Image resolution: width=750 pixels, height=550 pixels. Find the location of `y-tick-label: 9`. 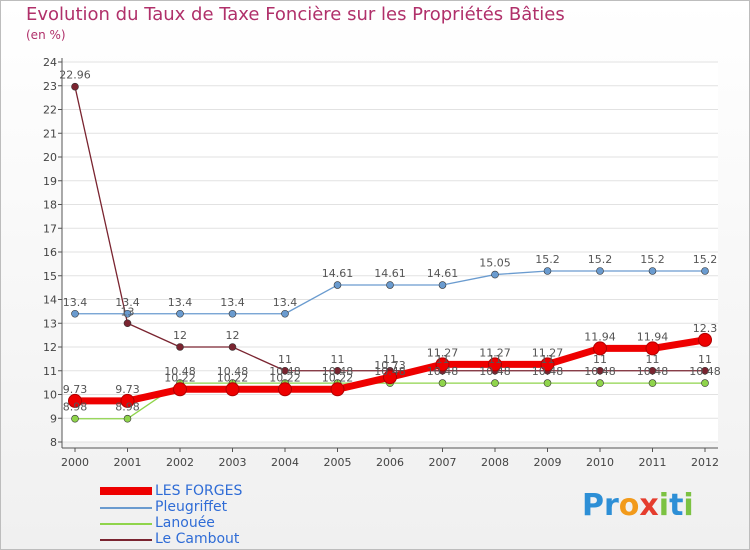

y-tick-label: 9 is located at coordinates (53, 418).